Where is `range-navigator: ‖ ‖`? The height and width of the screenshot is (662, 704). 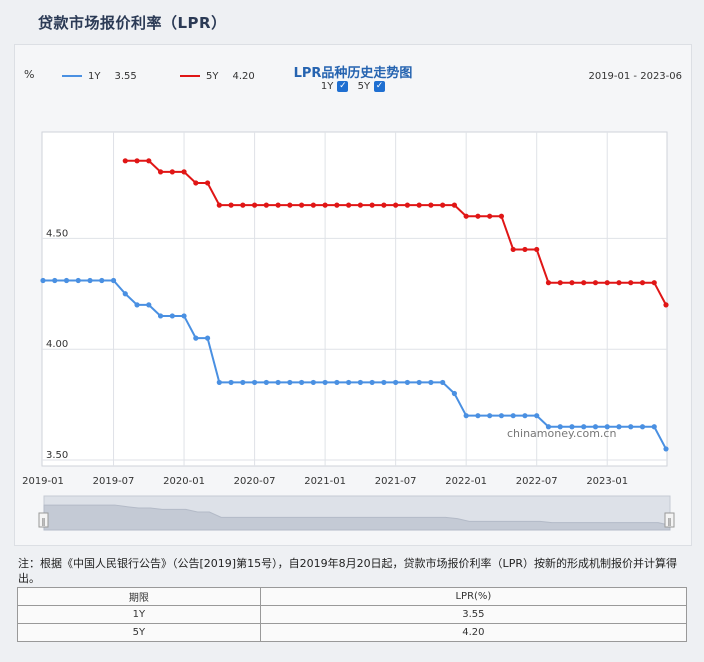
range-navigator: ‖ ‖ is located at coordinates (356, 513).